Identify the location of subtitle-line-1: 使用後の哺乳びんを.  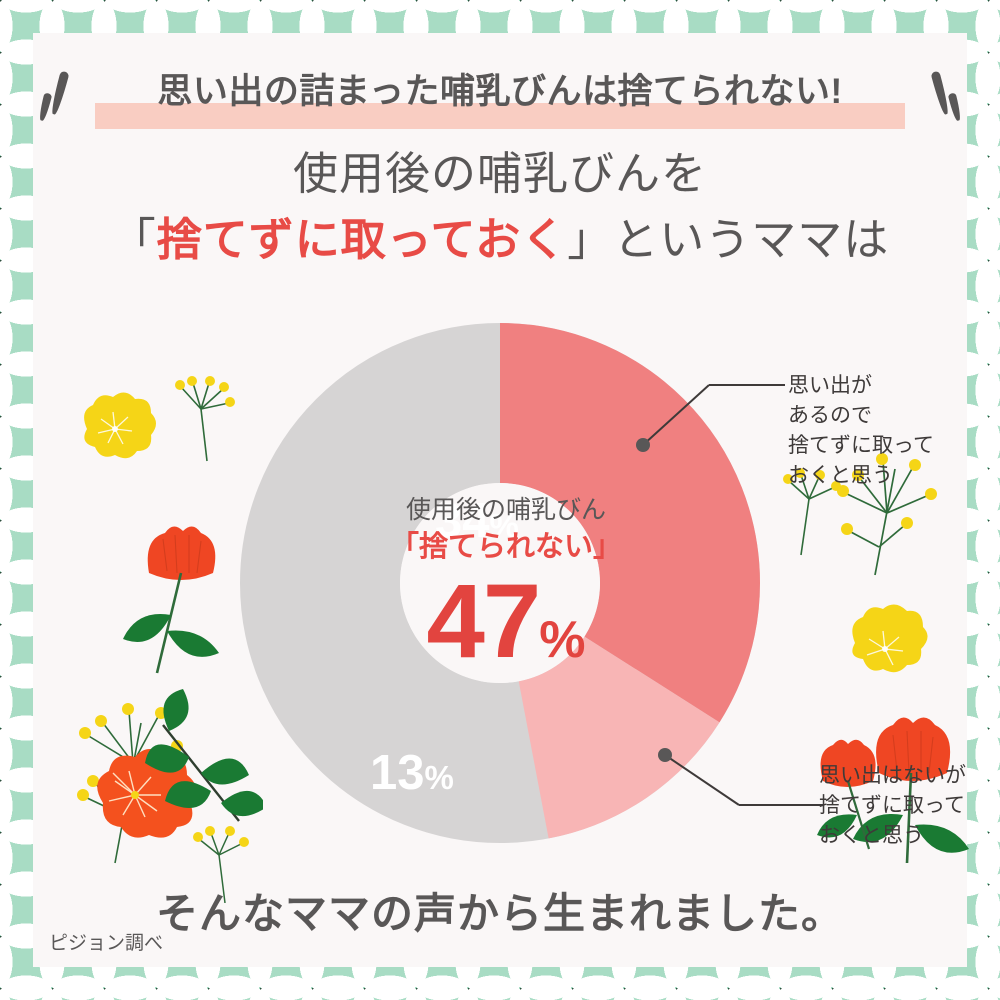
(499, 173).